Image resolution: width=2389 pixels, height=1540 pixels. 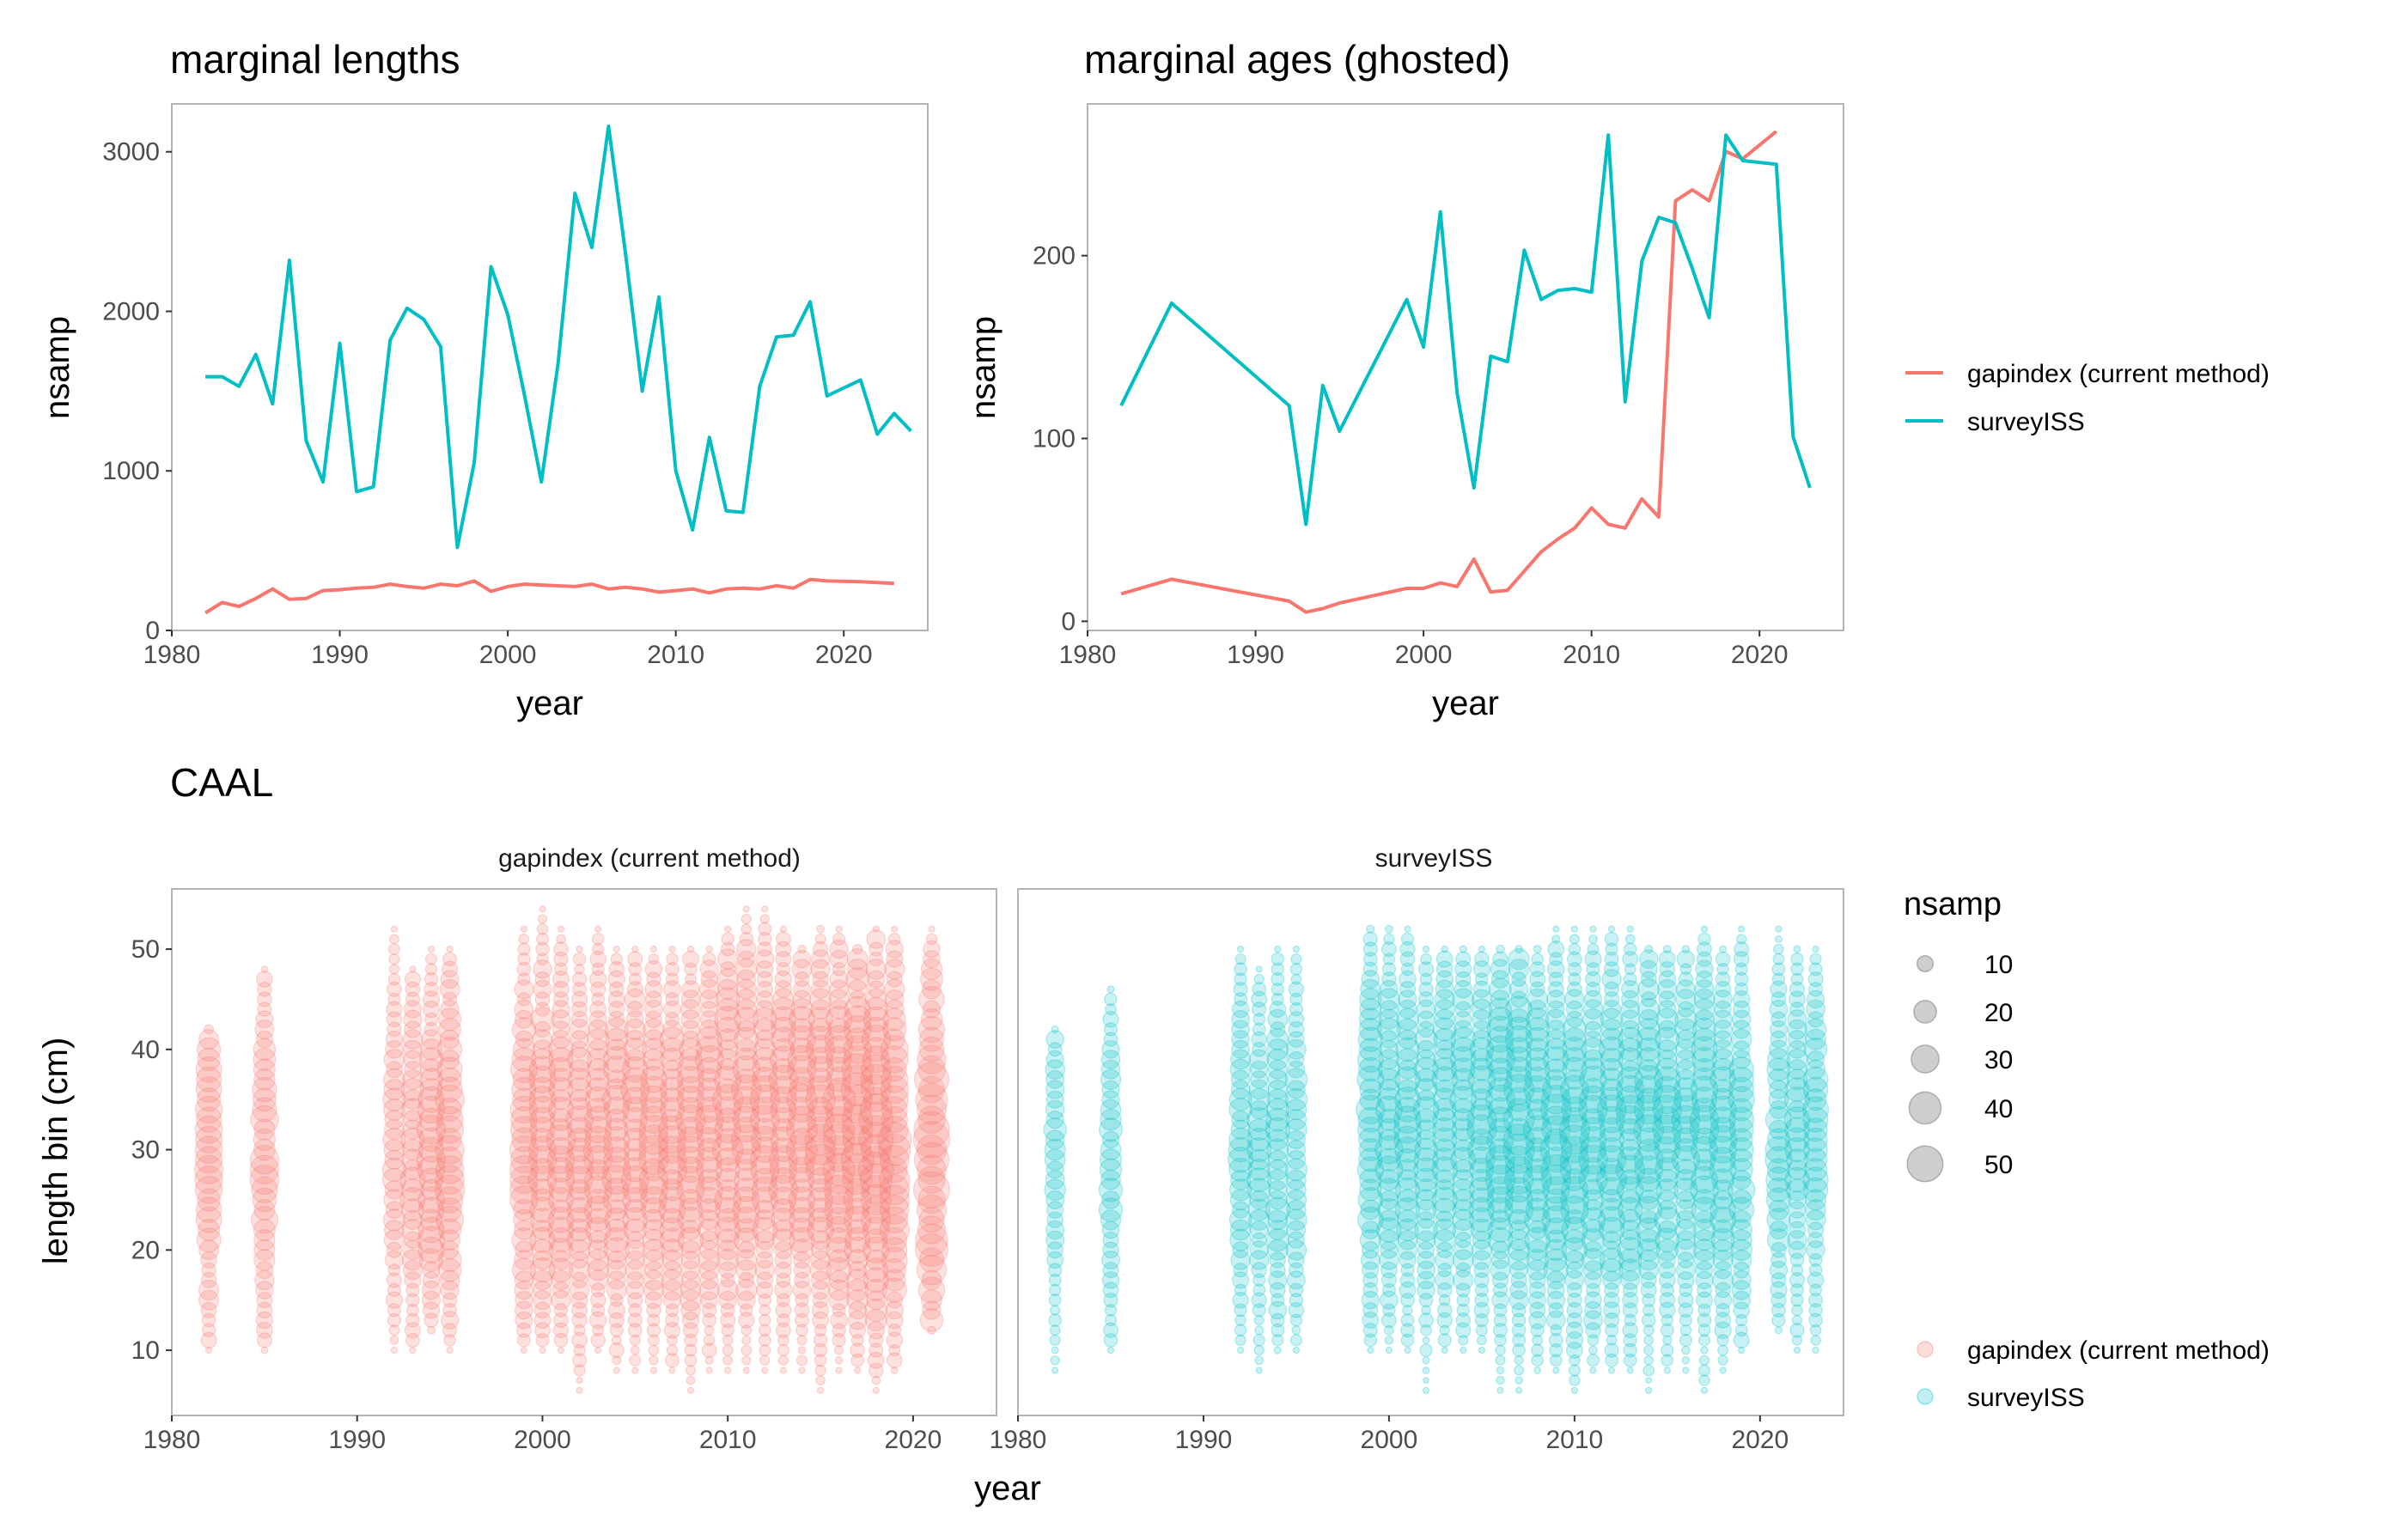 What do you see at coordinates (572, 1150) in the screenshot?
I see `caal-points-gapindex` at bounding box center [572, 1150].